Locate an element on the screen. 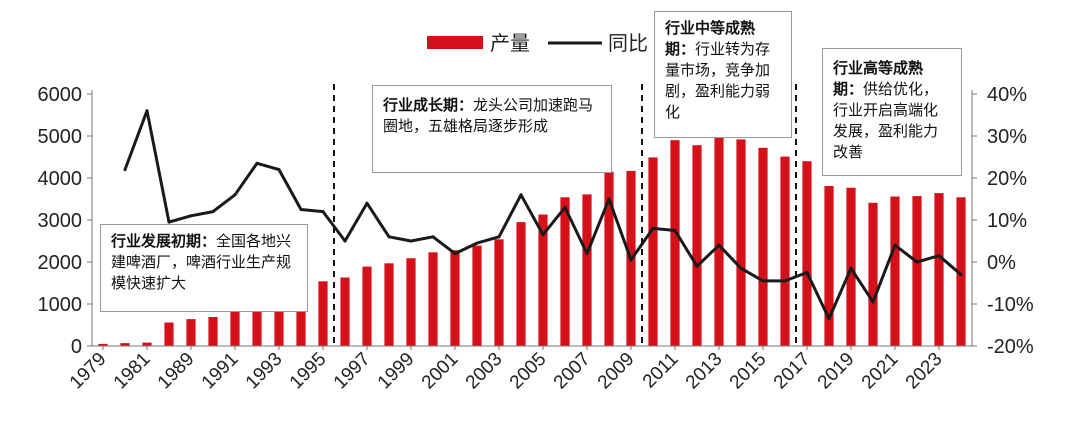 The image size is (1080, 436). yoy-point-2000 is located at coordinates (433, 237).